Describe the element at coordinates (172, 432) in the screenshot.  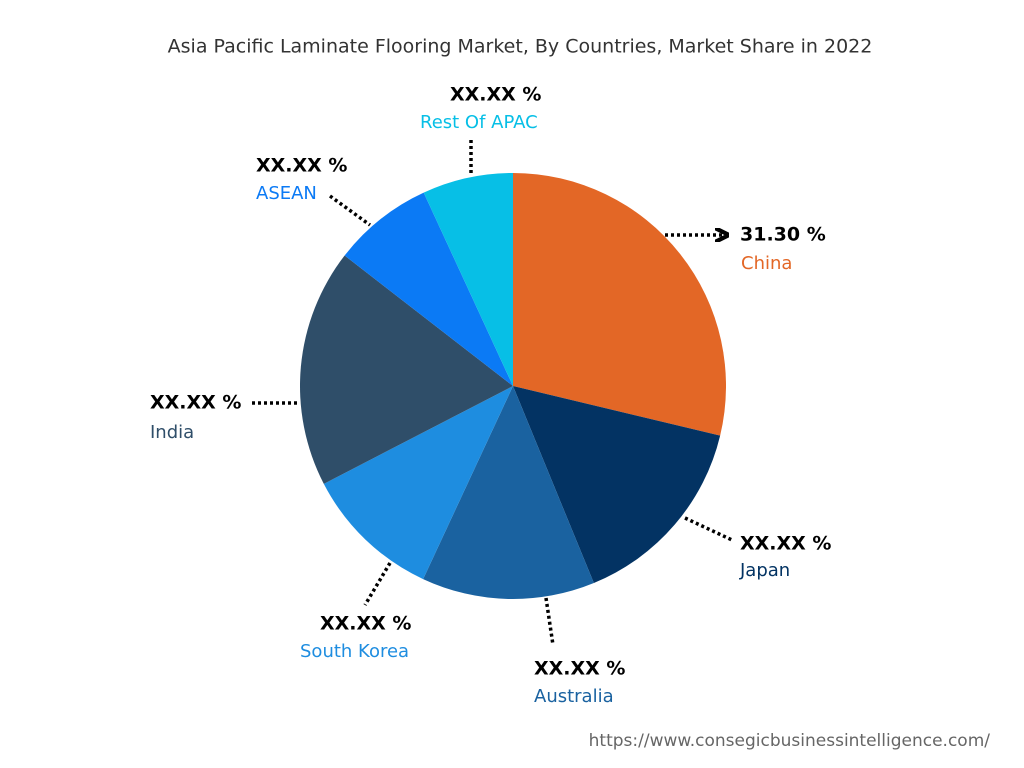
I see `category-label: India` at that location.